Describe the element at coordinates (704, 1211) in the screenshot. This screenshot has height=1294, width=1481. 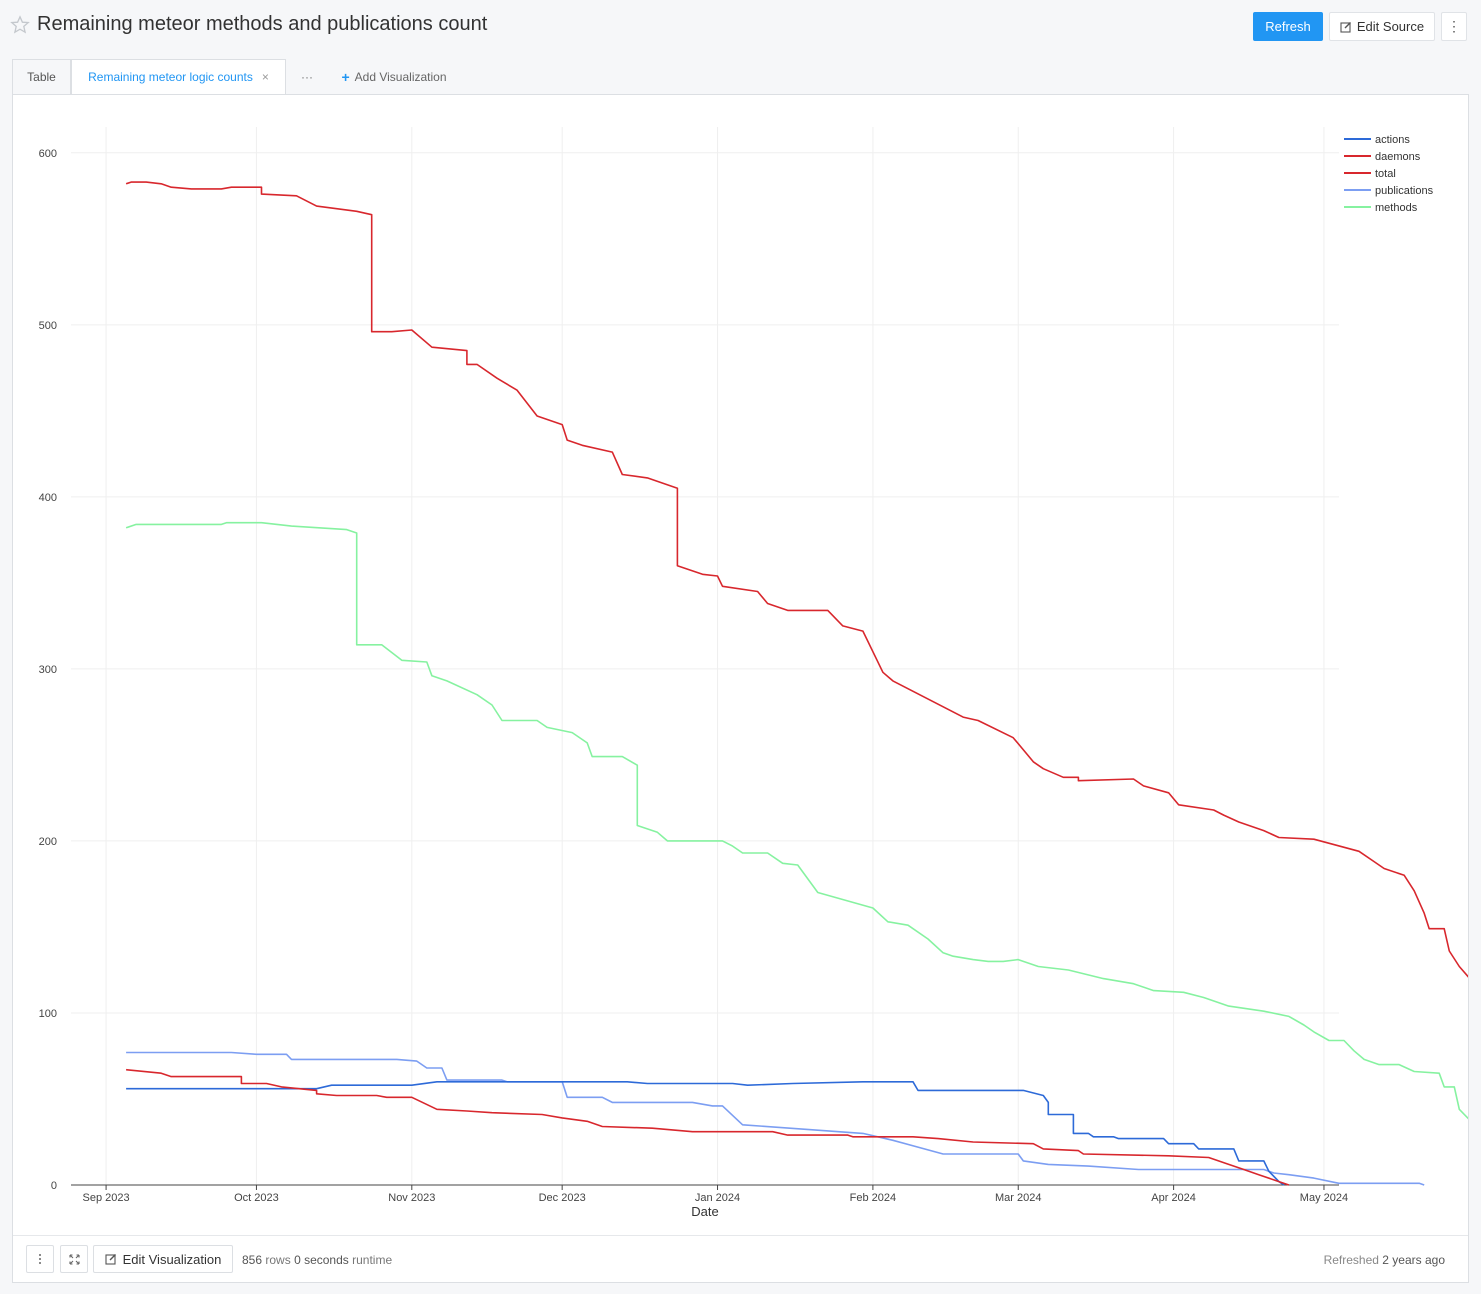
I see `x-axis-label: Date` at that location.